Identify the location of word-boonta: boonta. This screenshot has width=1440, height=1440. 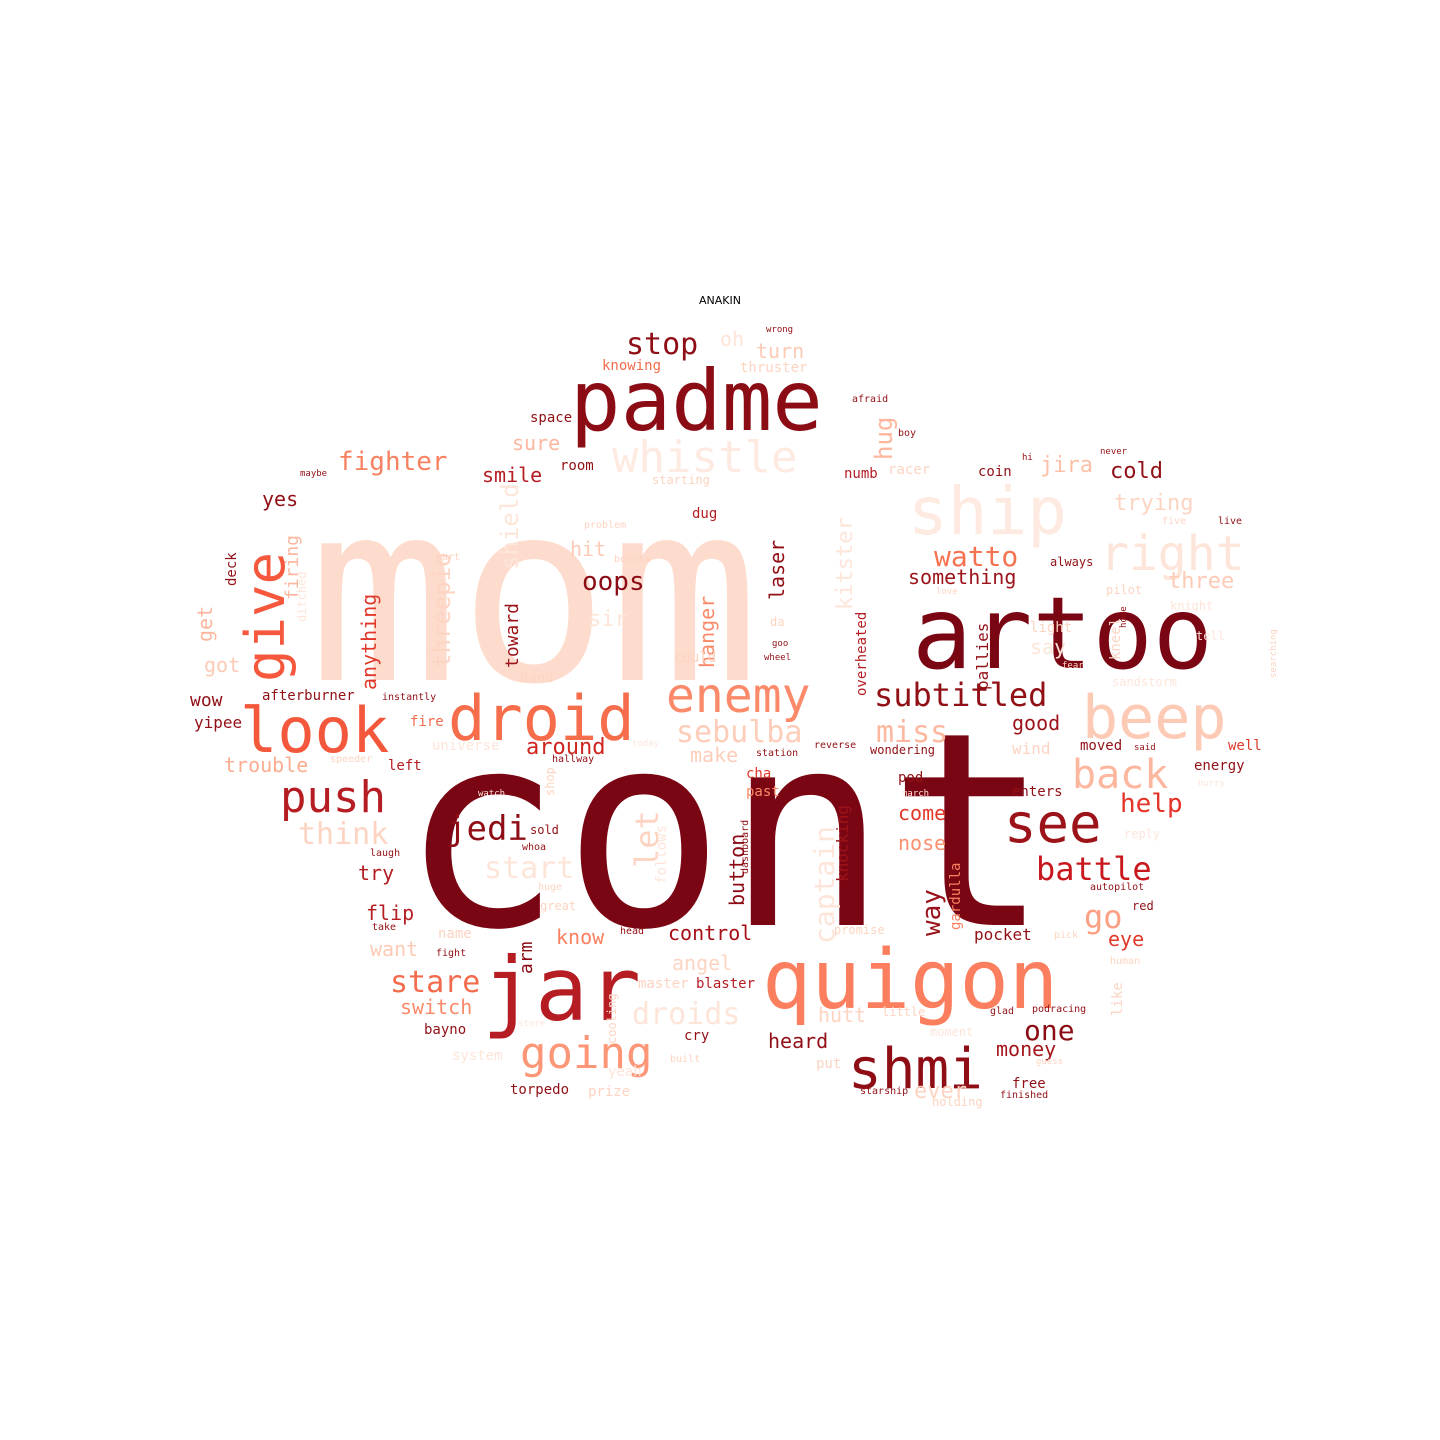
(632, 559).